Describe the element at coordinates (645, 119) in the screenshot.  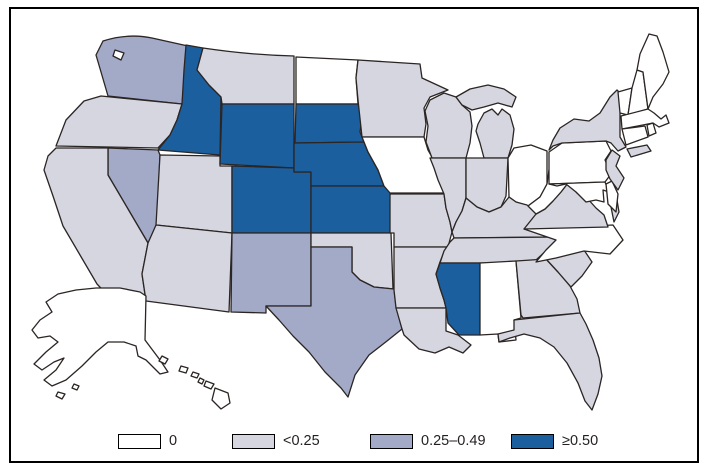
I see `state-massachusetts` at that location.